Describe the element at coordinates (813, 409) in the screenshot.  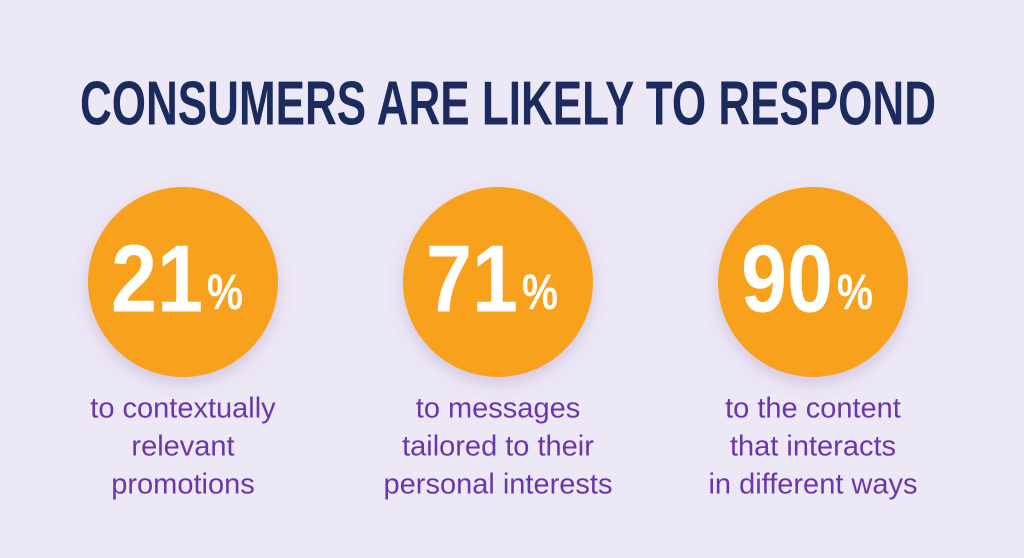
I see `stat-description: to the content` at that location.